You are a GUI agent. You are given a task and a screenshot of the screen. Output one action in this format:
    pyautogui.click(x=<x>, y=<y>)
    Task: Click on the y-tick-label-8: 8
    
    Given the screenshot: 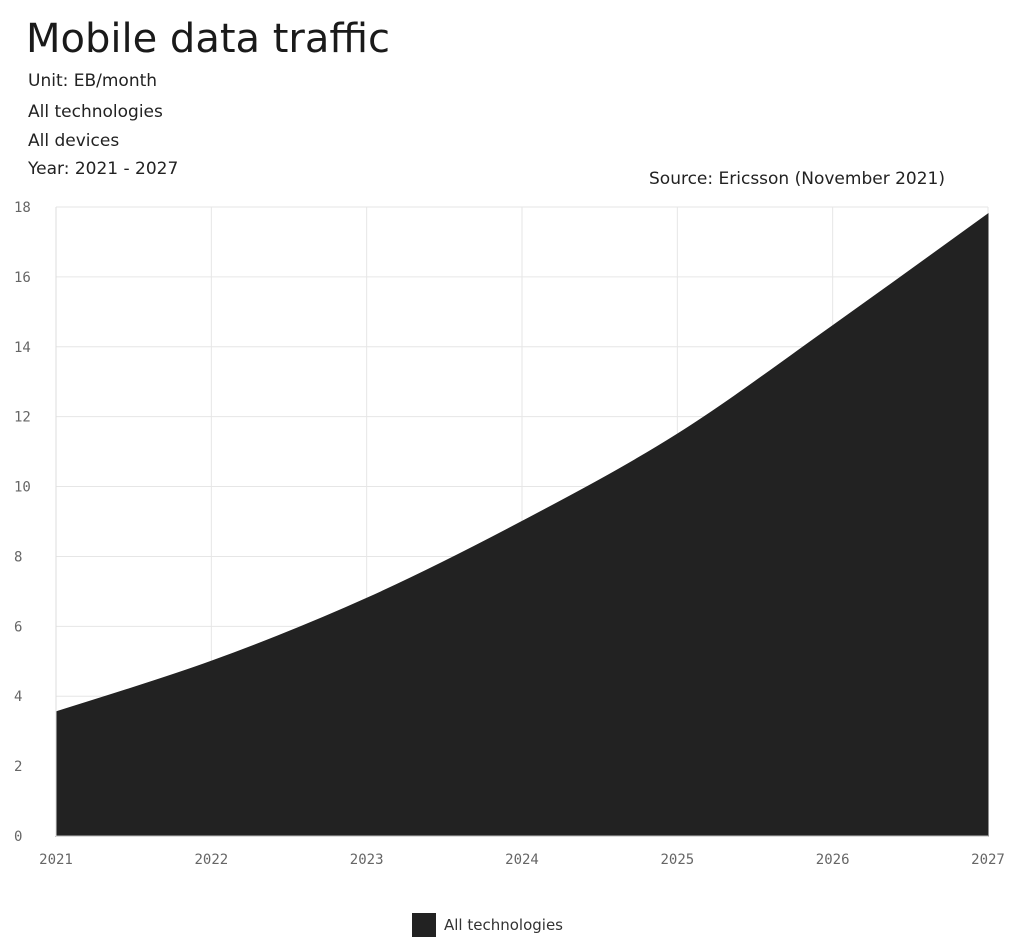 What is the action you would take?
    pyautogui.click(x=18, y=557)
    